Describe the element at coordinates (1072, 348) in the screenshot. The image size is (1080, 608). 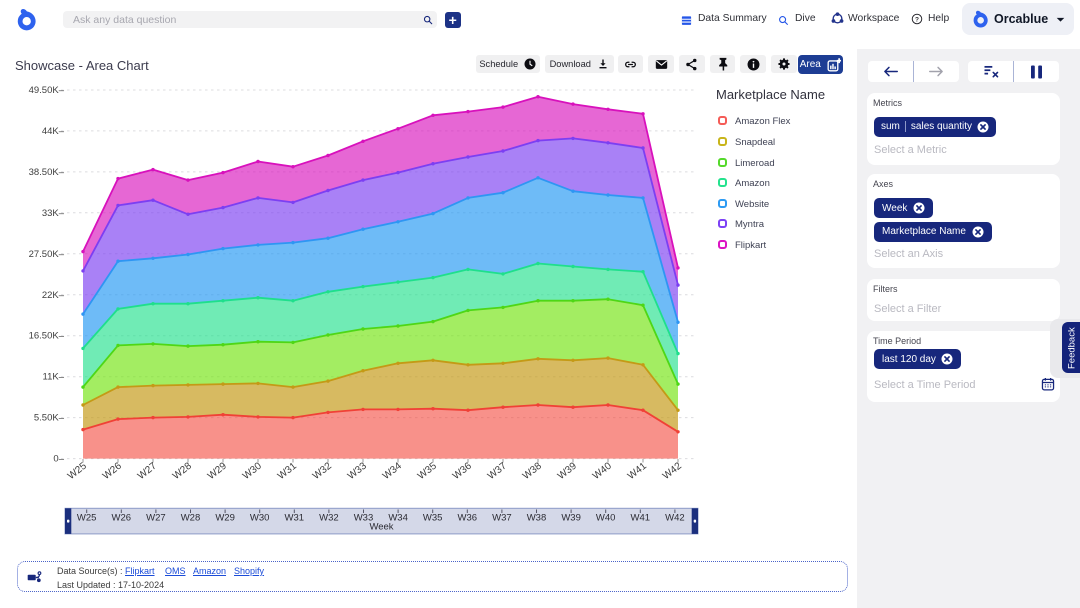
I see `svg-text: Feedback` at that location.